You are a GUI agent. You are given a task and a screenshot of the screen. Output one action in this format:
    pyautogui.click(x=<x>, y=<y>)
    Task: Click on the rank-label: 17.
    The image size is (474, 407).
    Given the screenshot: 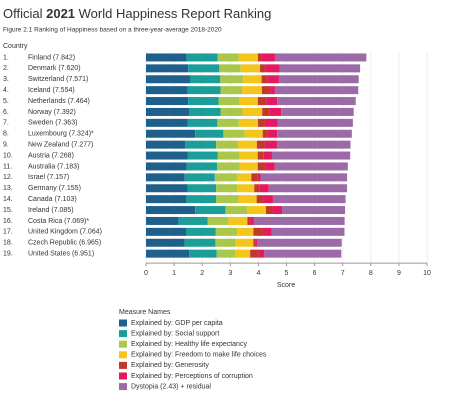 What is the action you would take?
    pyautogui.click(x=8, y=232)
    